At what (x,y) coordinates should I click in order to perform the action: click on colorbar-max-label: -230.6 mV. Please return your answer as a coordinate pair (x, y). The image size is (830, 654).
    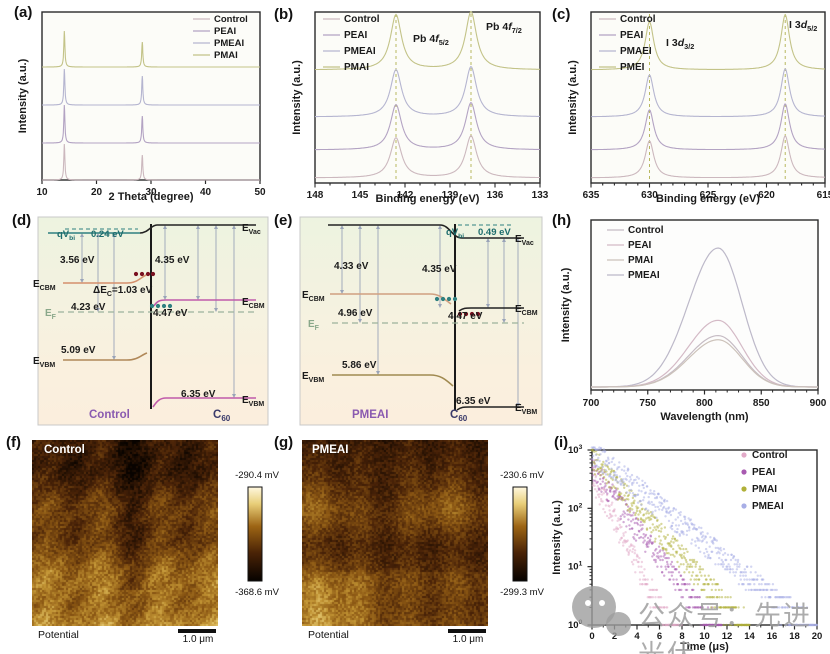
    Looking at the image, I should click on (522, 475).